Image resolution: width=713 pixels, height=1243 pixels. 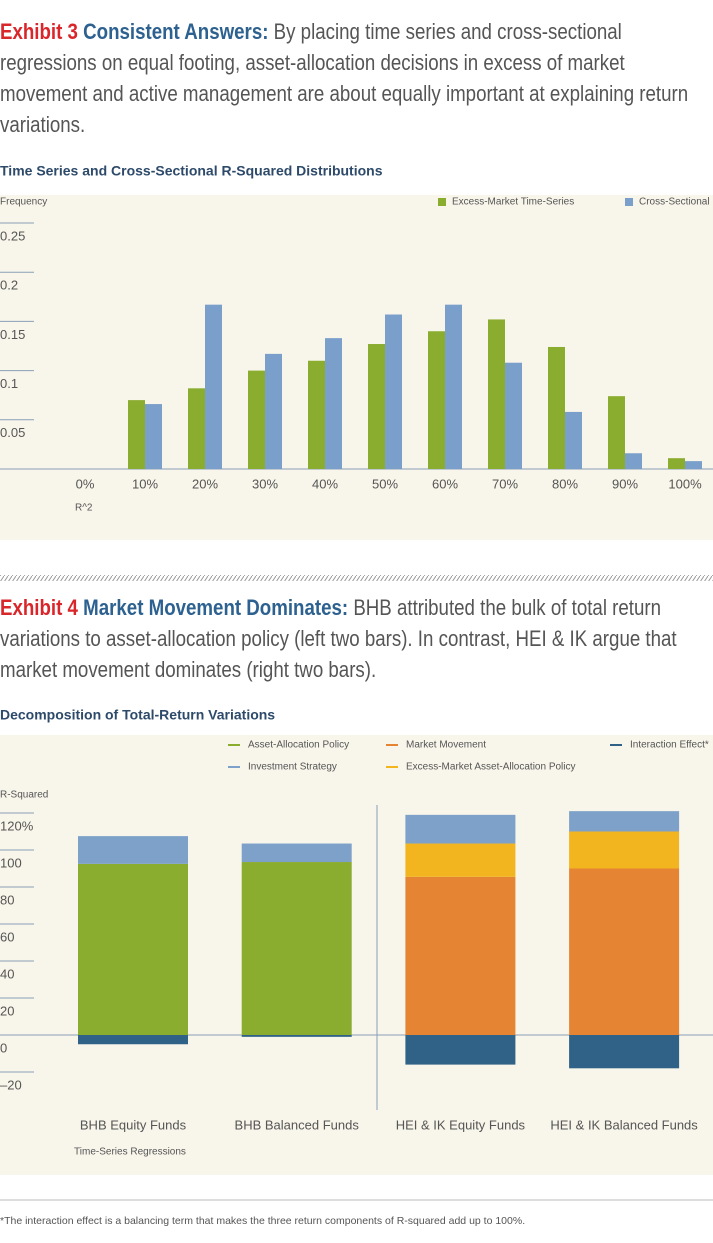 I want to click on legend-label: Asset-Allocation Policy, so click(x=298, y=745).